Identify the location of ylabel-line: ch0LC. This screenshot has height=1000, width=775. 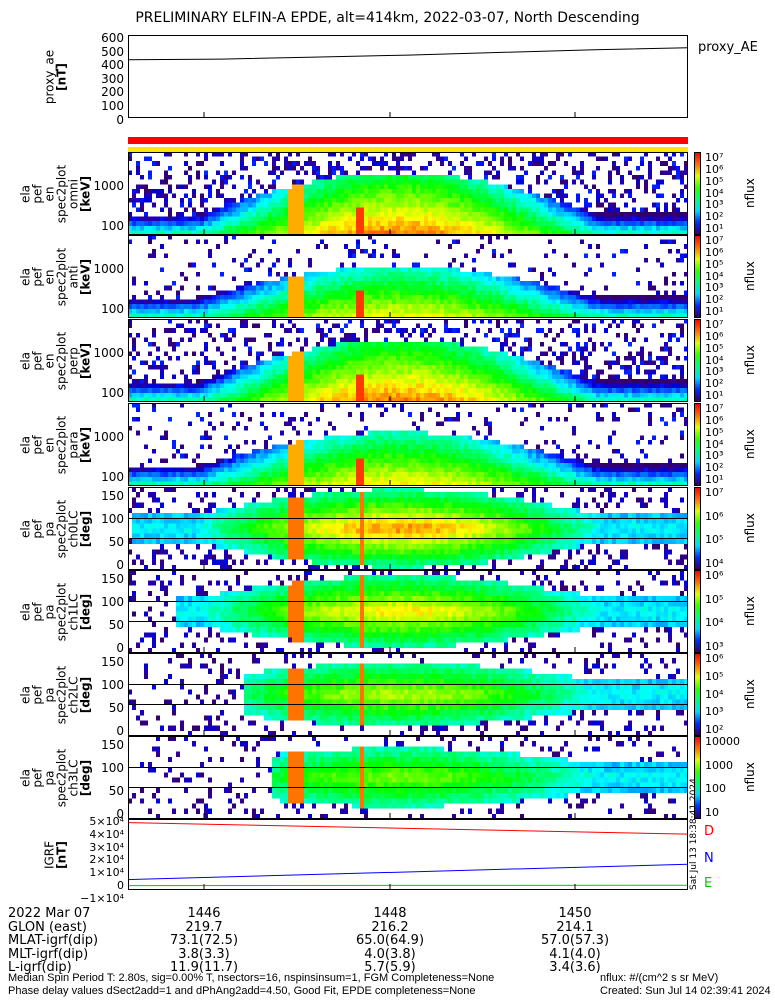
(73, 528).